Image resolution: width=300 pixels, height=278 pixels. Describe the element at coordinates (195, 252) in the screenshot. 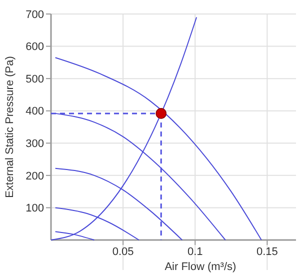

I see `x-tick-label: 0.1` at that location.